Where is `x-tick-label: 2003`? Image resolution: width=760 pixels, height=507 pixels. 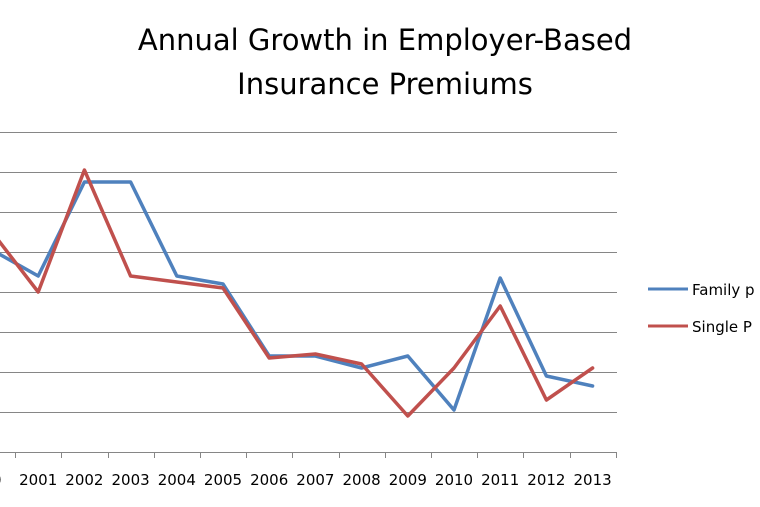 x-tick-label: 2003 is located at coordinates (131, 480).